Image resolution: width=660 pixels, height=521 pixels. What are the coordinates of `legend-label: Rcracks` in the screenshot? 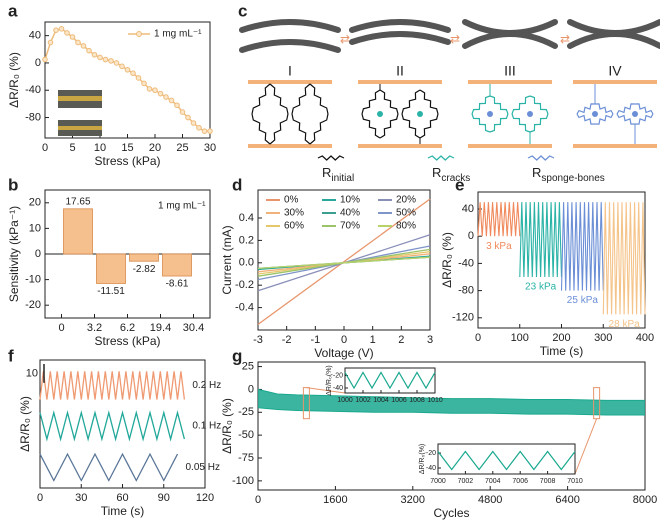 It's located at (451, 174).